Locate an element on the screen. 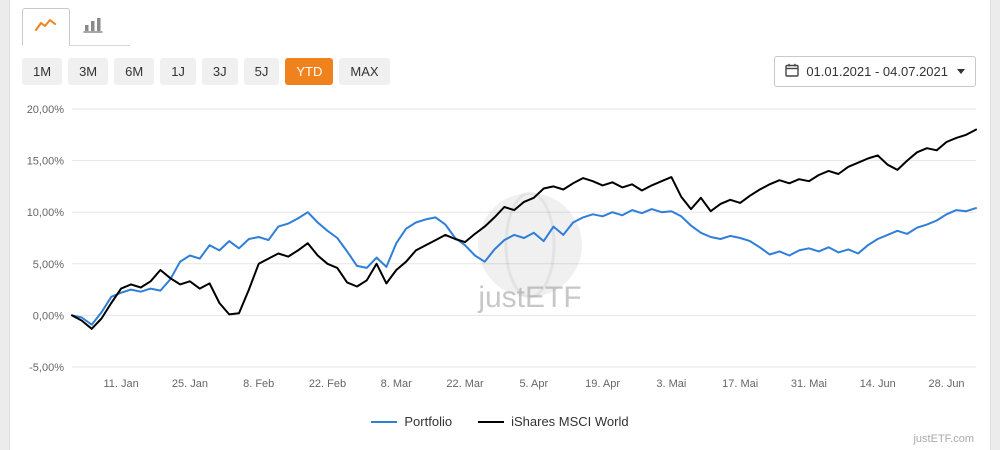 The image size is (1000, 450). svg-text: 19. Apr is located at coordinates (602, 384).